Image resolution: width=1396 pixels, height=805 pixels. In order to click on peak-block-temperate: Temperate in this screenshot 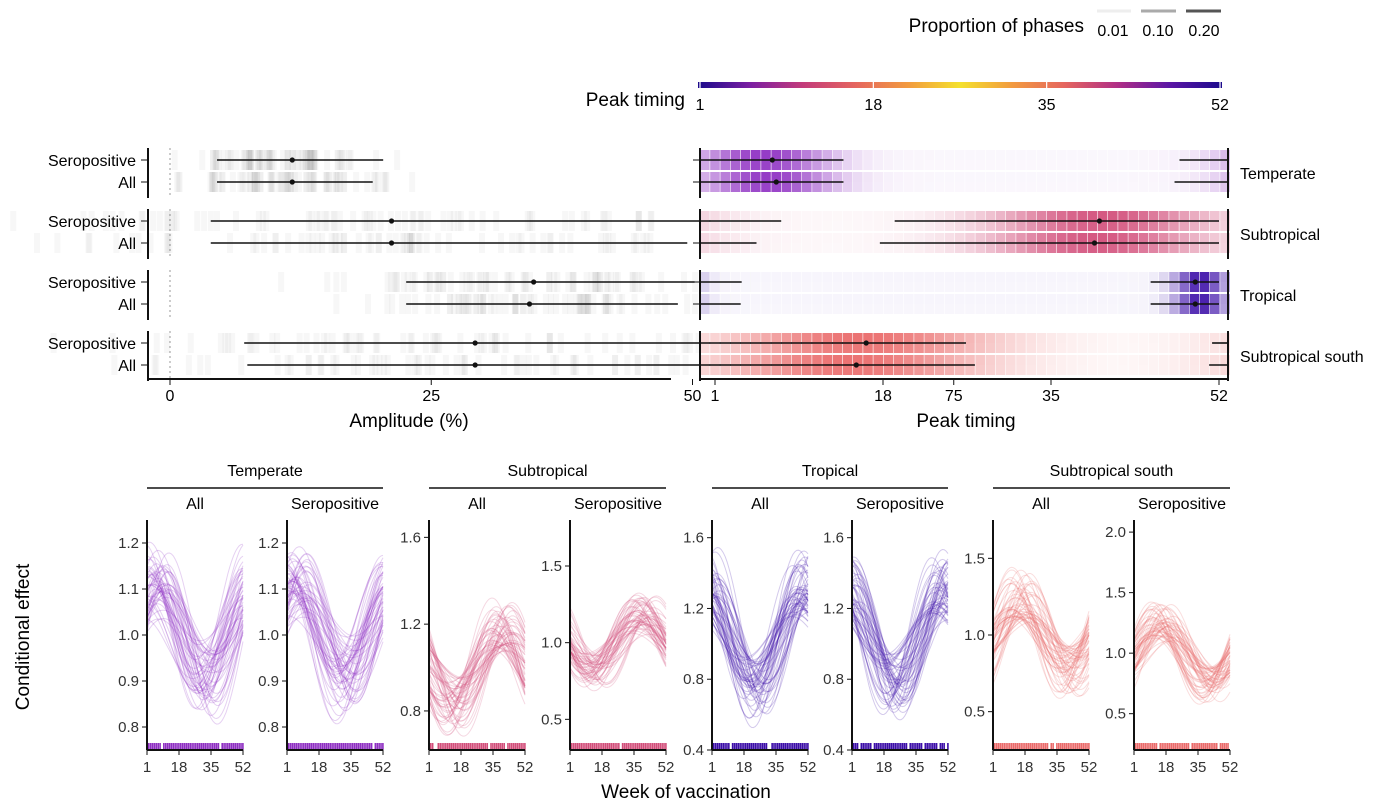, I will do `click(1004, 173)`.